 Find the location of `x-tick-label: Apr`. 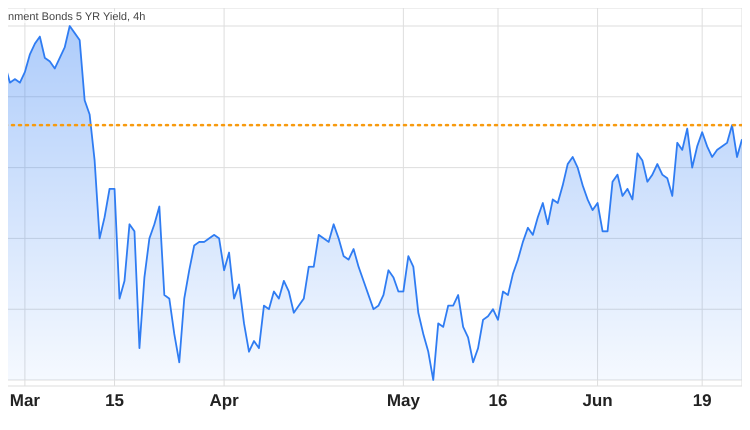

x-tick-label: Apr is located at coordinates (224, 400).